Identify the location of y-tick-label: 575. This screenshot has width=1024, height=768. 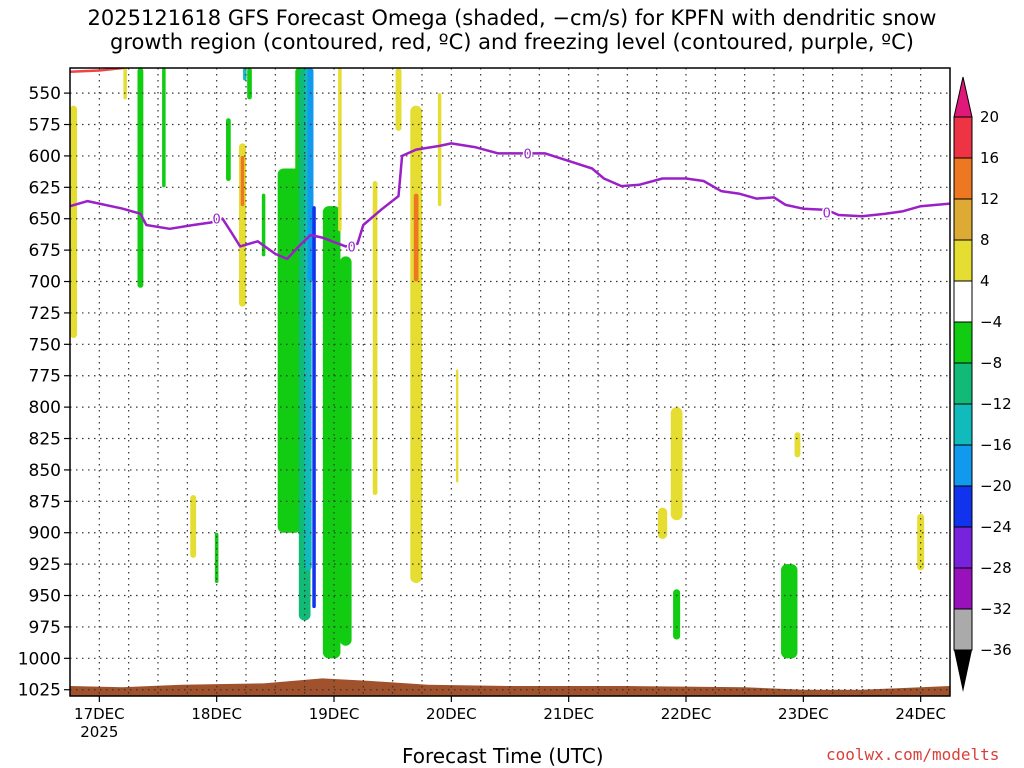
(45, 126).